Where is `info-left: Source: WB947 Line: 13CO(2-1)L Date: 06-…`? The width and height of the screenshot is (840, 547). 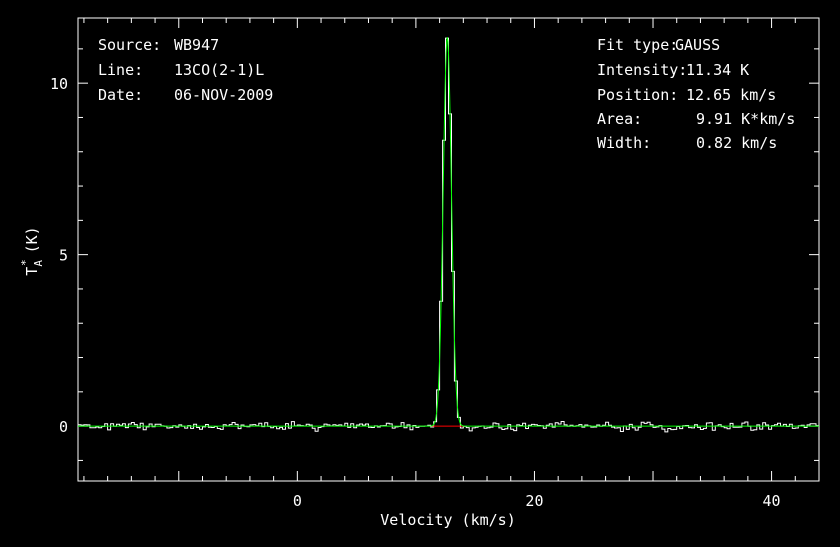 info-left: Source: WB947 Line: 13CO(2-1)L Date: 06-… is located at coordinates (185, 70).